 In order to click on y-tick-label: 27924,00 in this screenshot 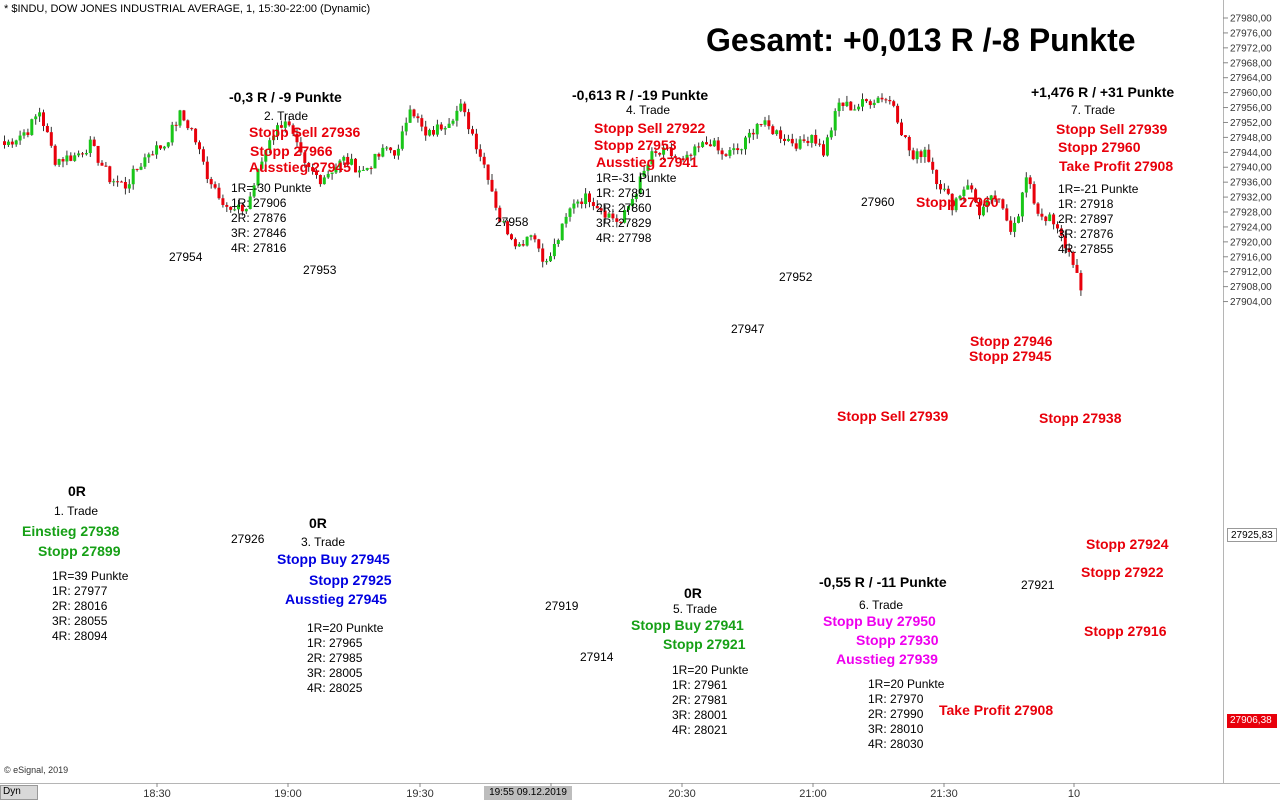, I will do `click(1251, 227)`.